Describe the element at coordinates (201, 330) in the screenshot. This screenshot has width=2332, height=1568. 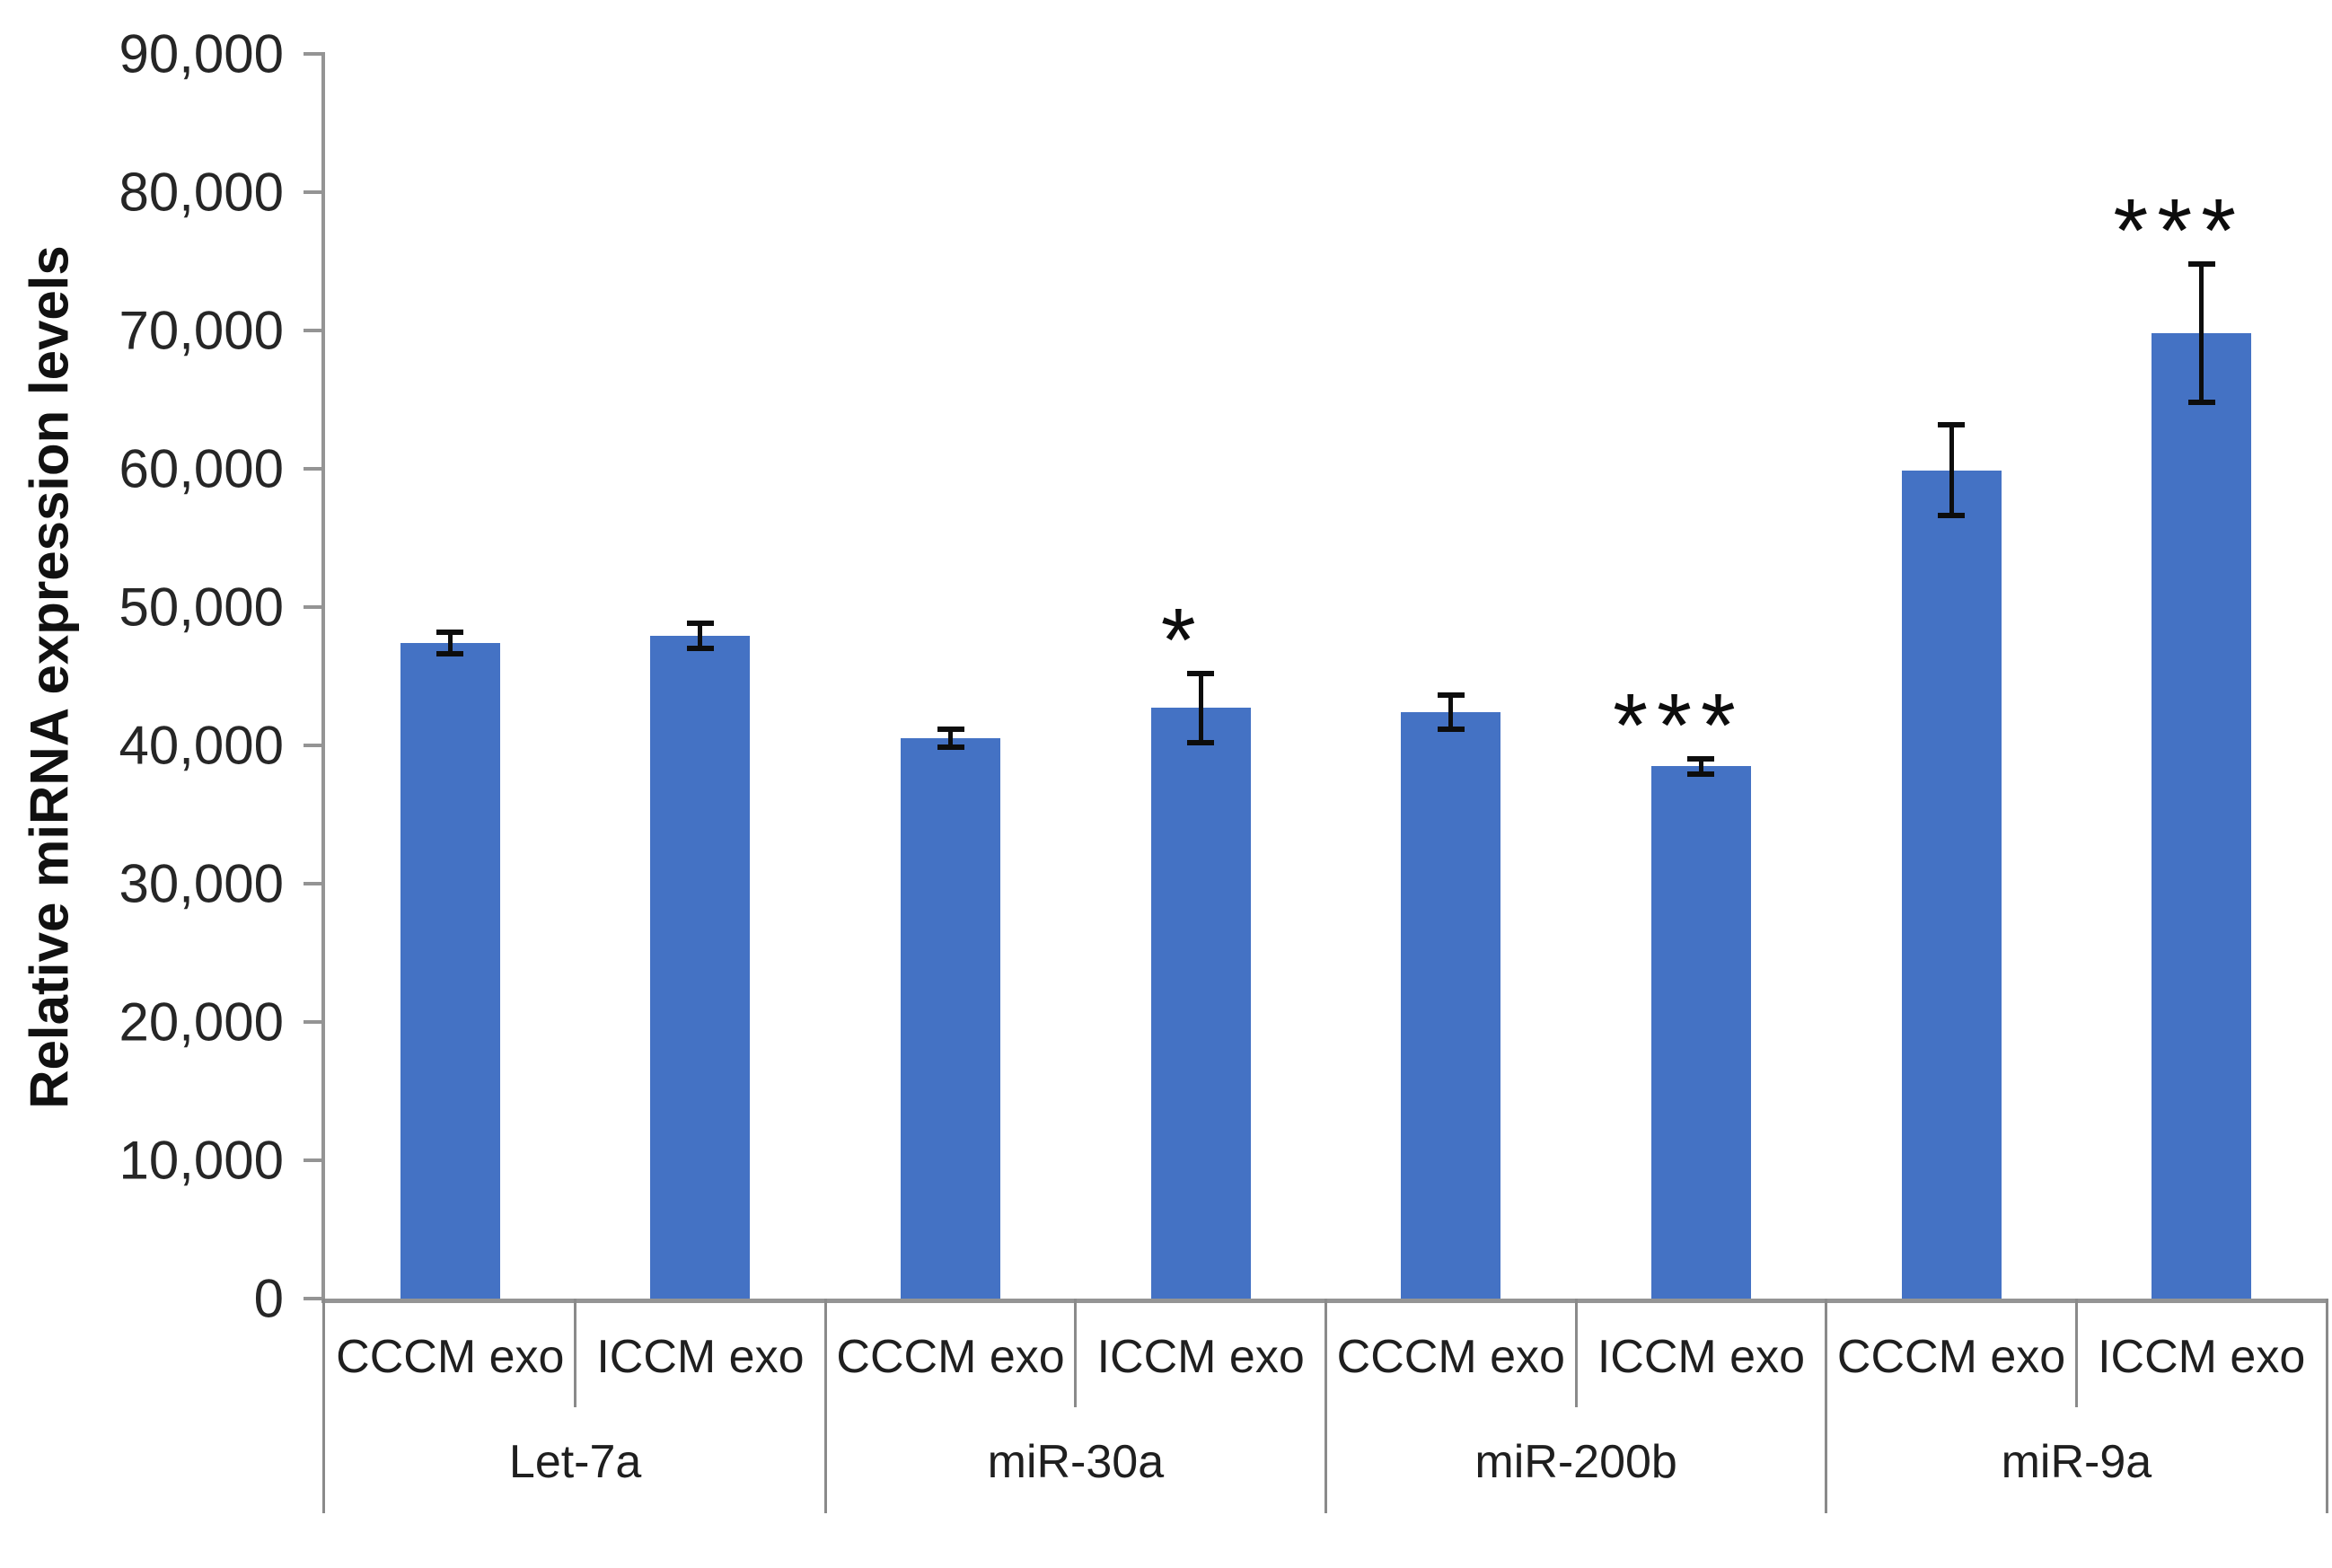
I see `y-tick-label: 70,000` at that location.